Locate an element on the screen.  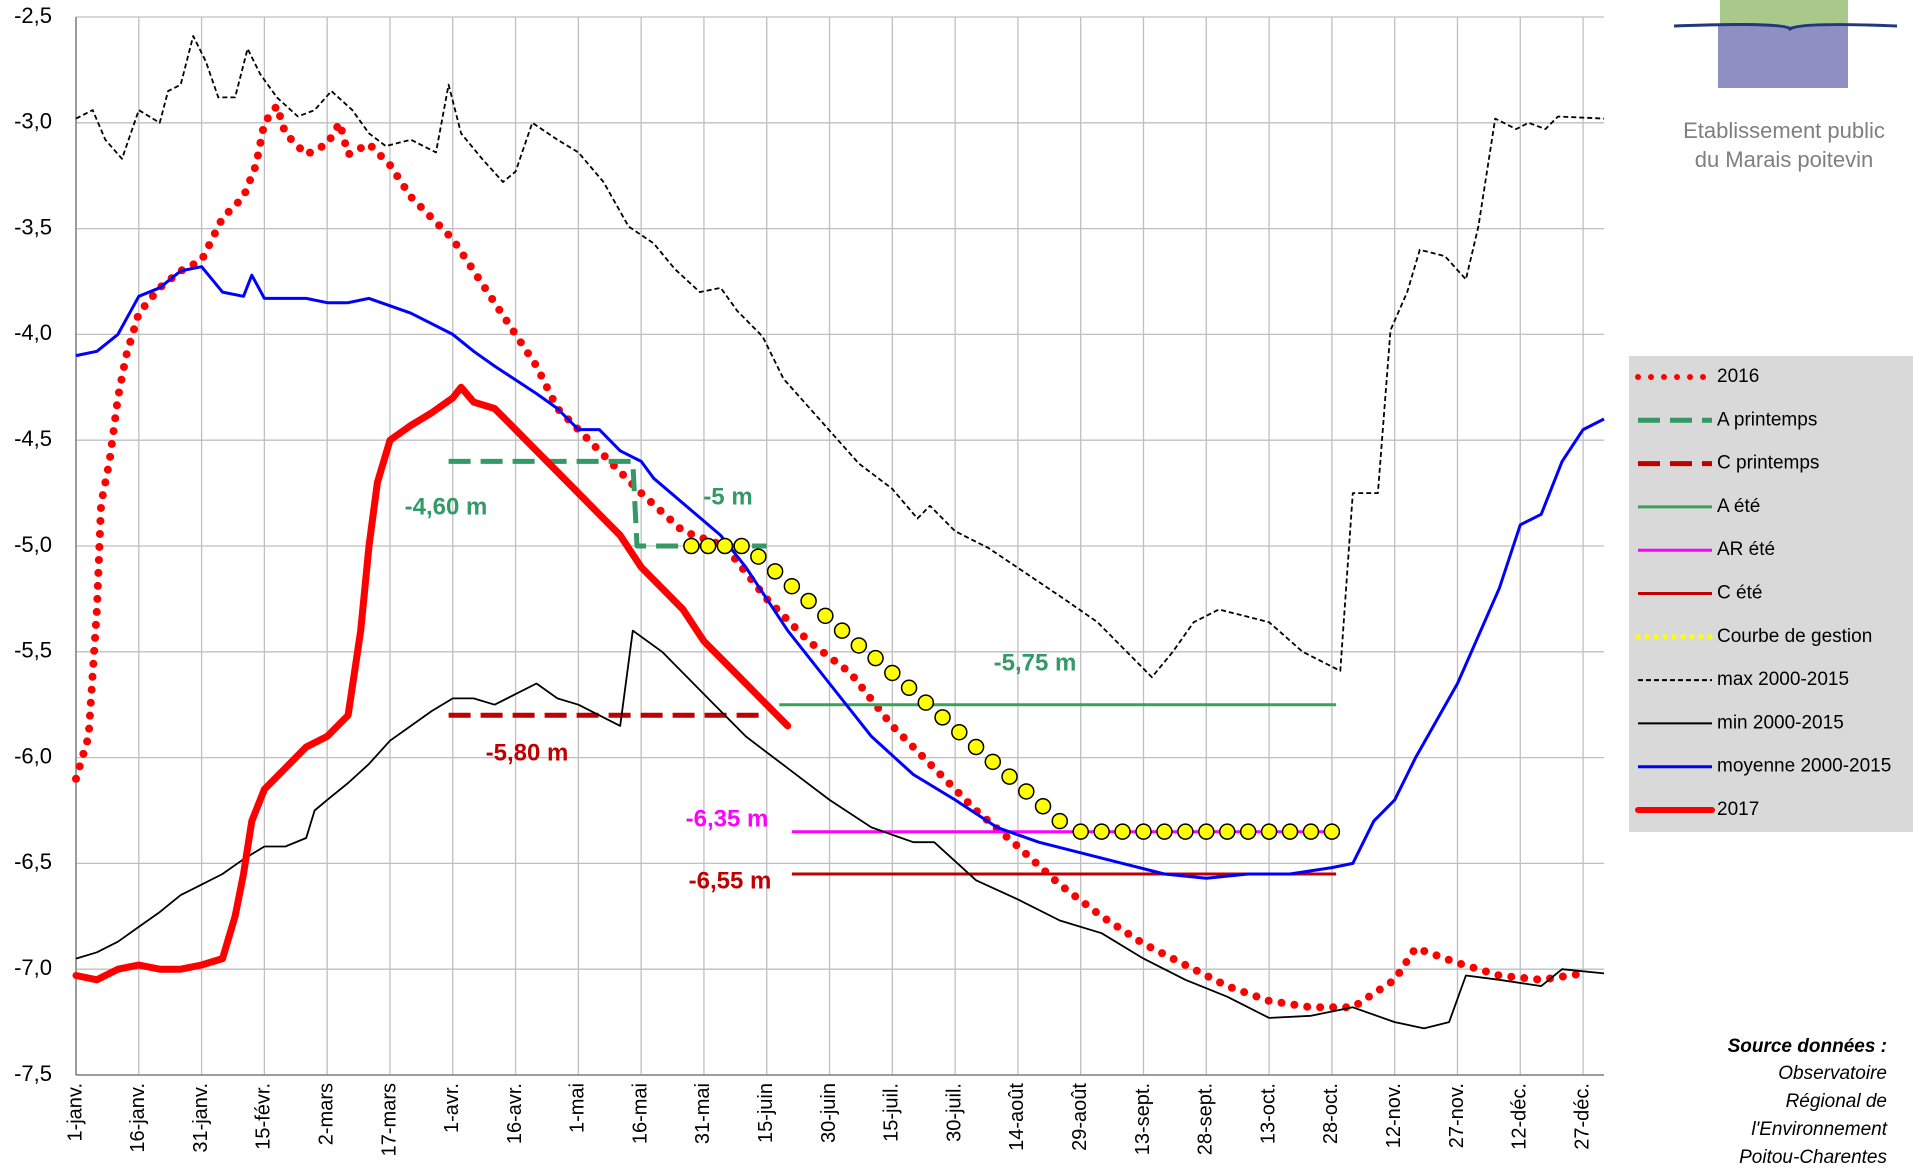
legend-label: min 2000-2015 is located at coordinates (1780, 722).